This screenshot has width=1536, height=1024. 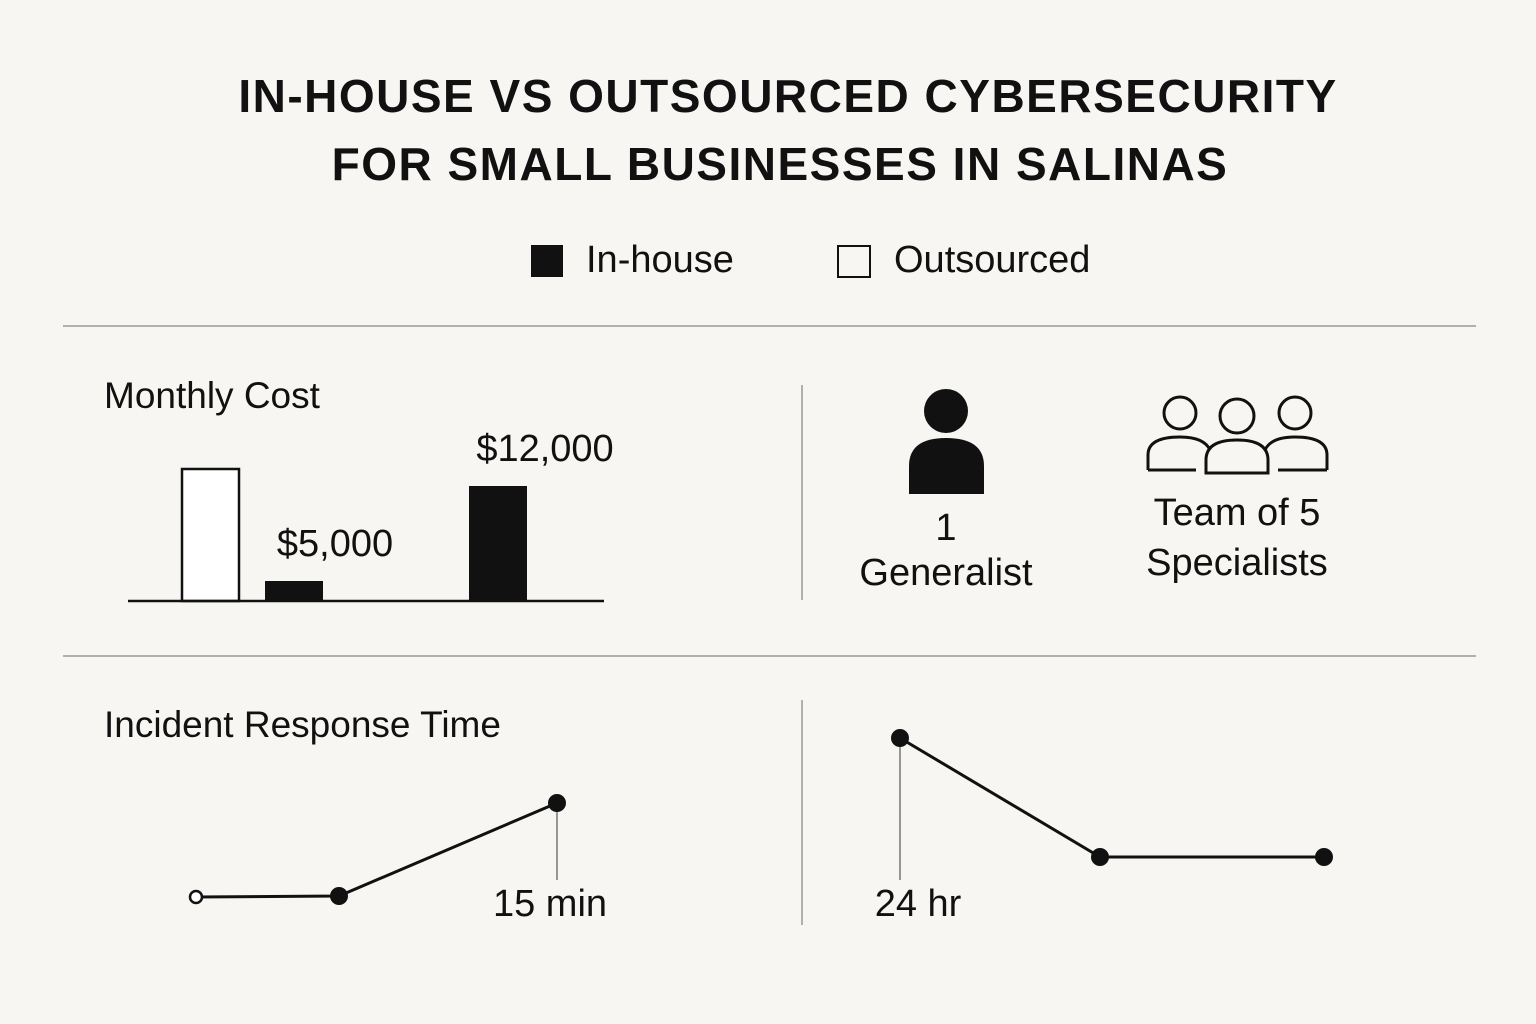 What do you see at coordinates (1237, 513) in the screenshot?
I see `staff-label: Team of 5` at bounding box center [1237, 513].